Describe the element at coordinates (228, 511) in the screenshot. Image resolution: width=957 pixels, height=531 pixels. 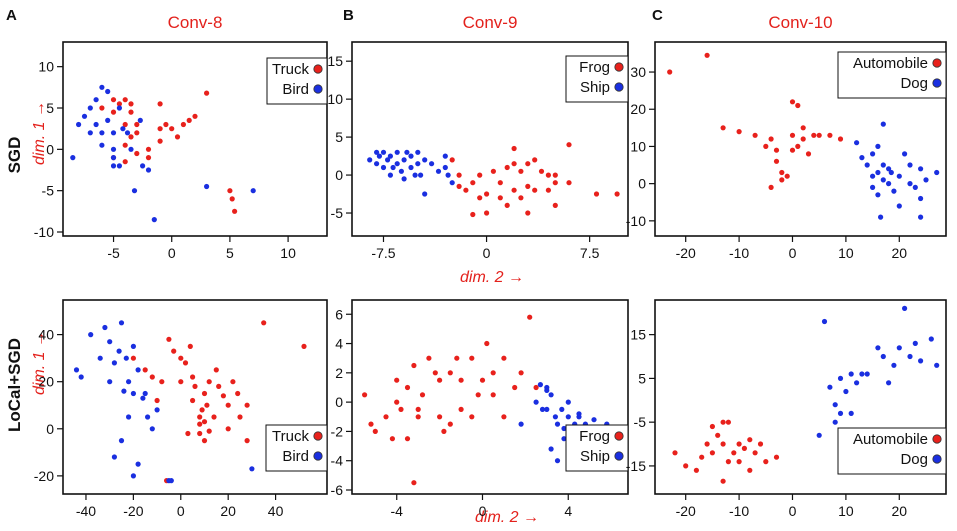
I see `x-tick-label: 20` at that location.